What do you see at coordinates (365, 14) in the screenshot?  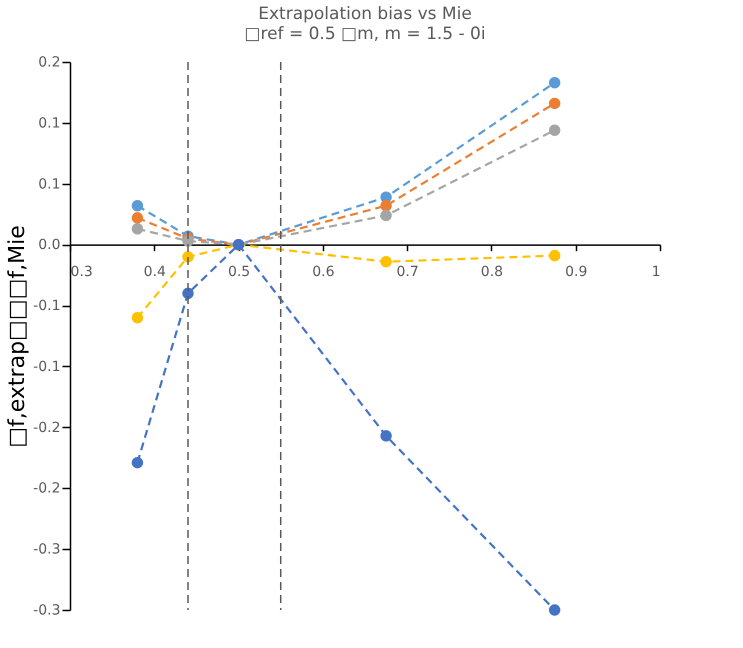 I see `chart-title: Extrapolation bias vs Mie` at bounding box center [365, 14].